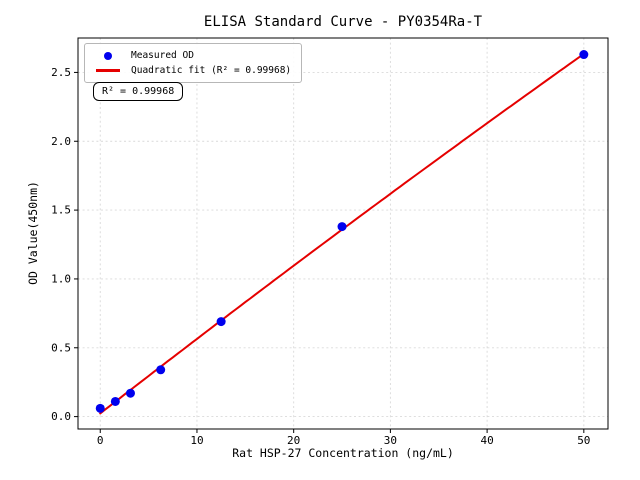 This screenshot has width=640, height=480. What do you see at coordinates (100, 440) in the screenshot?
I see `x-tick-label: 0` at bounding box center [100, 440].